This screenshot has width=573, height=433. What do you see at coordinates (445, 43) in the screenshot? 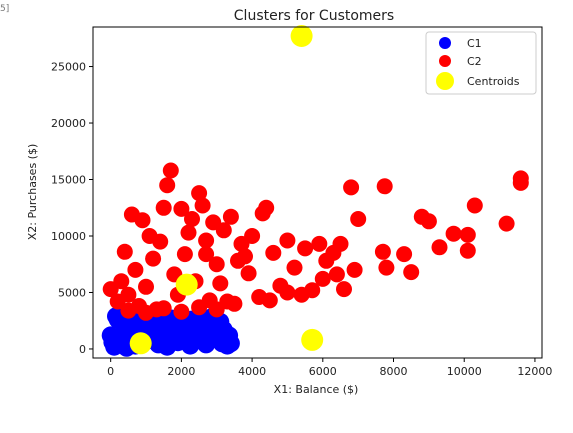
I see `legend-marker-c1` at bounding box center [445, 43].